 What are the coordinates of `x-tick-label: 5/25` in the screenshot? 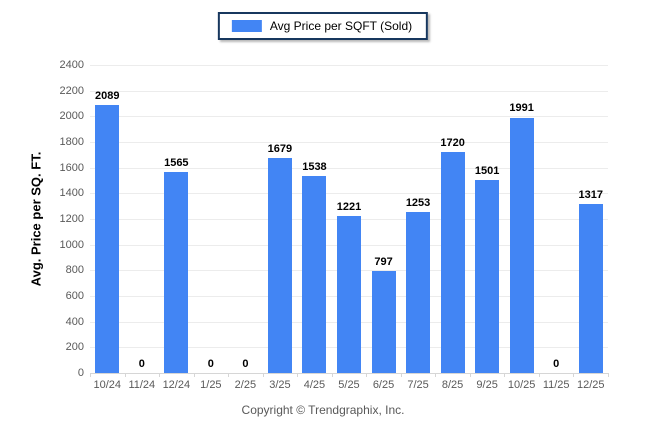 It's located at (349, 385).